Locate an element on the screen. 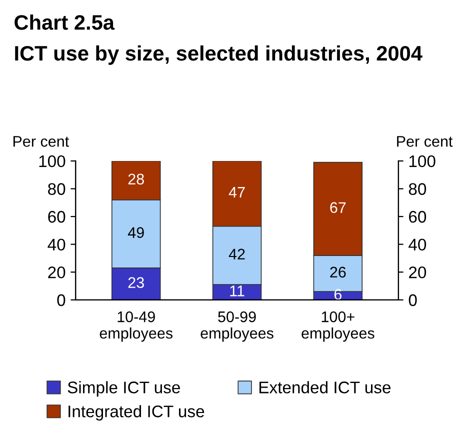 The image size is (458, 441). y2-axis-title: Per cent is located at coordinates (425, 141).